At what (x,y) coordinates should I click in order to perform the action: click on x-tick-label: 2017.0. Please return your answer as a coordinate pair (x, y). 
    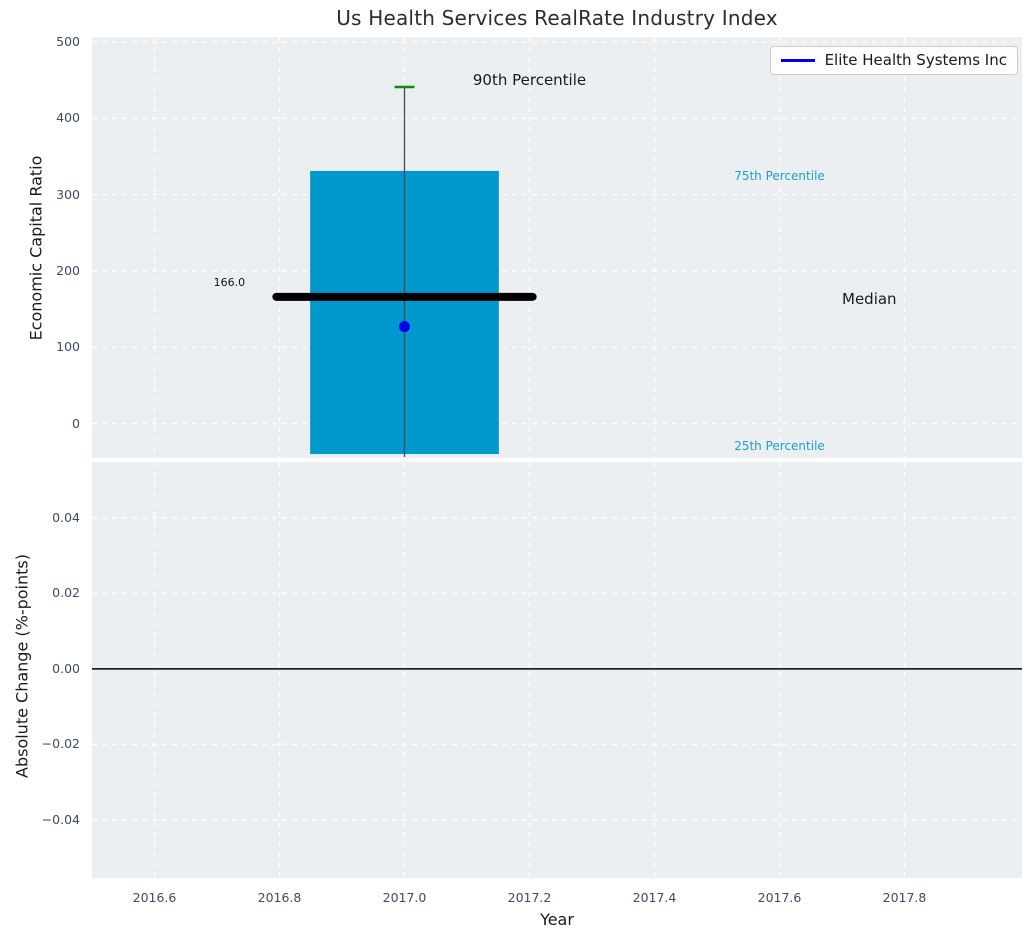
    Looking at the image, I should click on (404, 897).